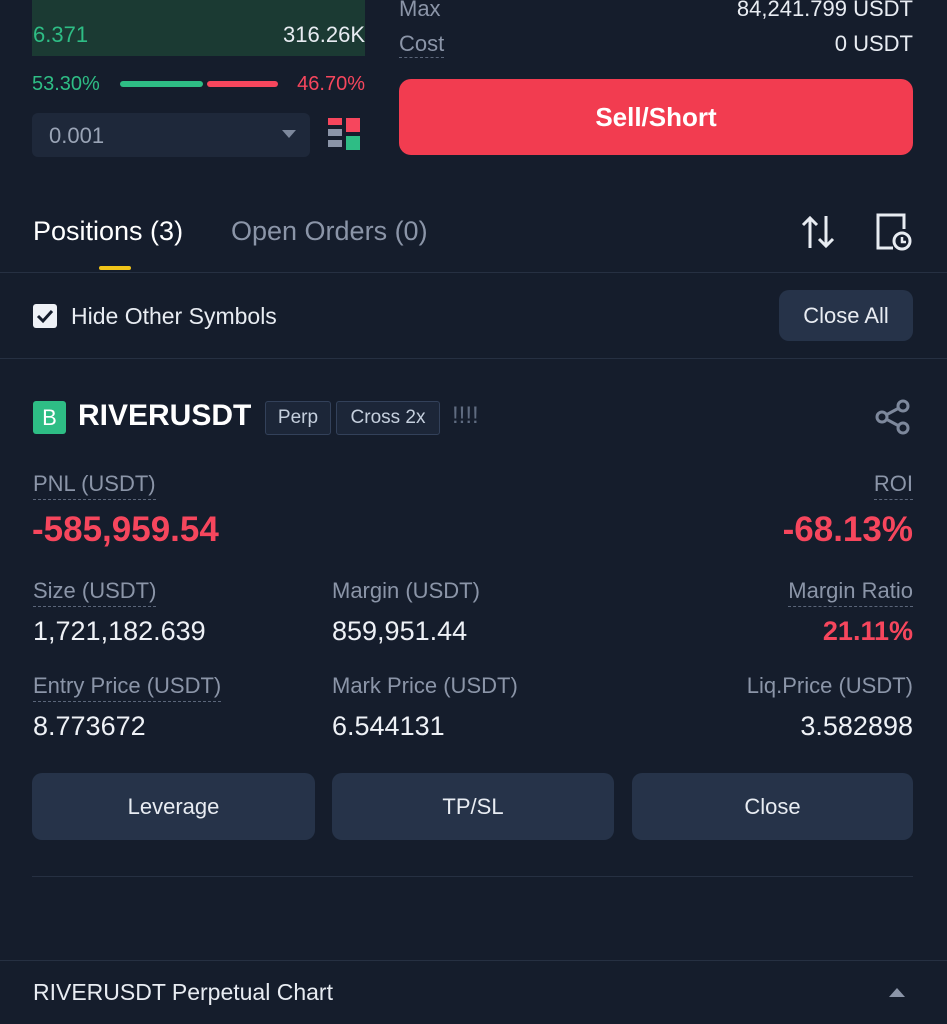 The width and height of the screenshot is (947, 1024). What do you see at coordinates (656, 117) in the screenshot?
I see `sell-short-button: Sell/Short` at bounding box center [656, 117].